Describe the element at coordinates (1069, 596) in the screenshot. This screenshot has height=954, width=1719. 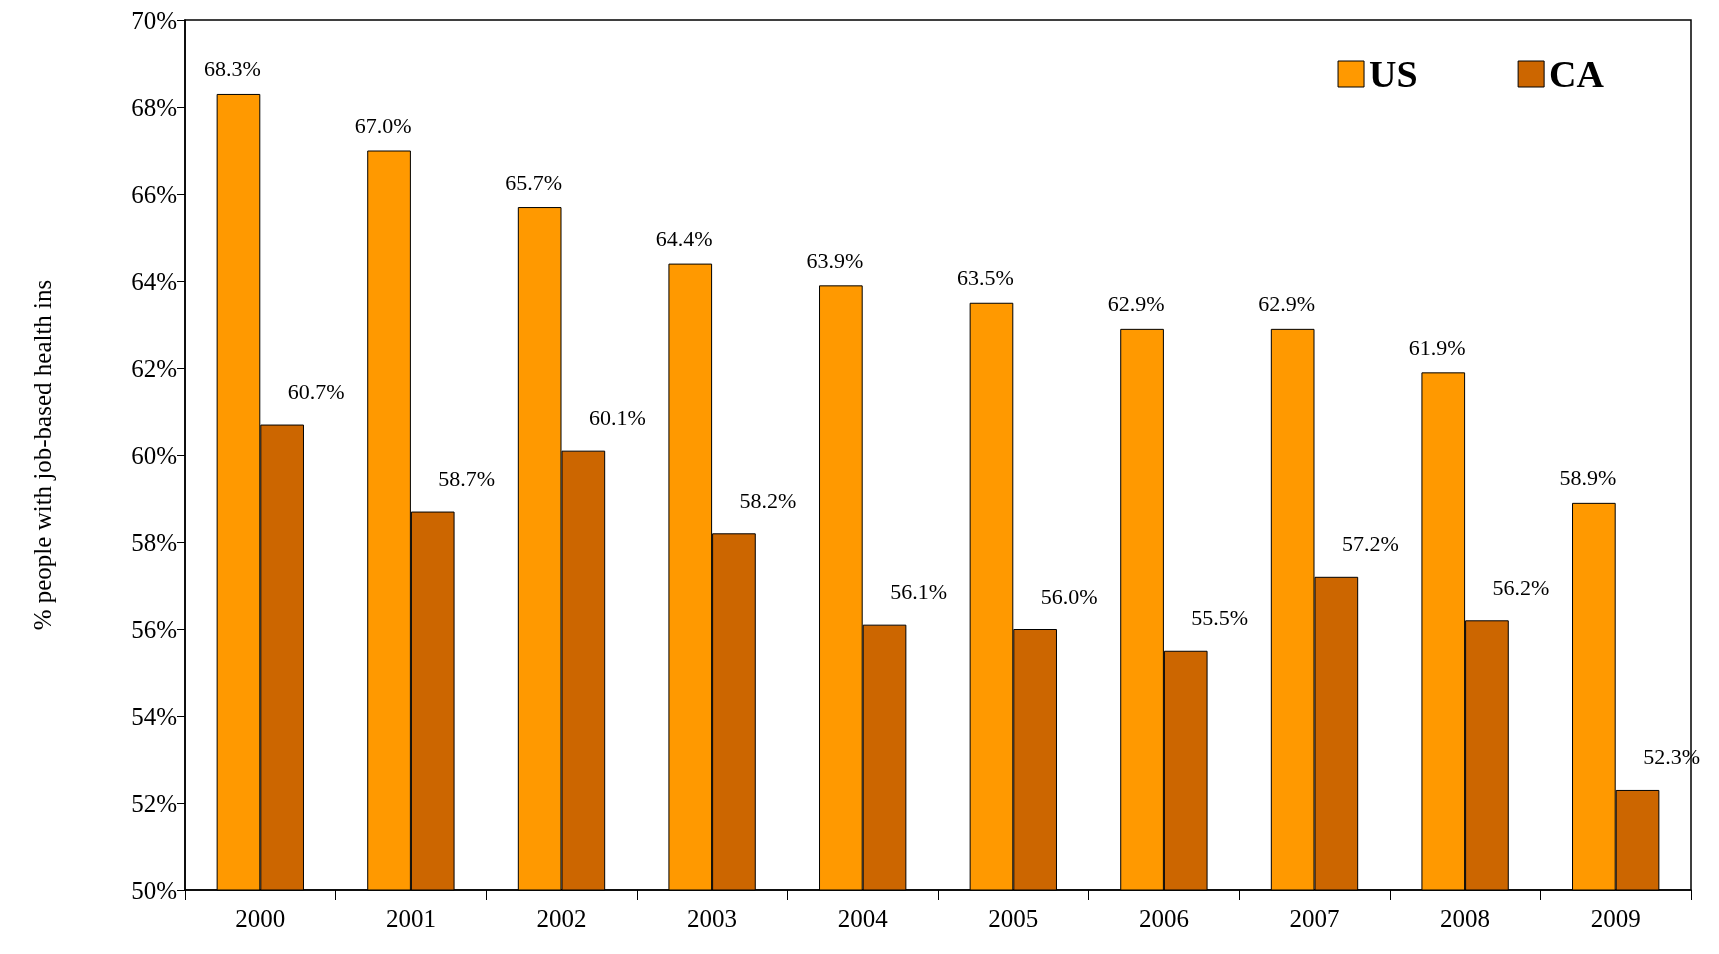
I see `data-label: 56.0%` at that location.